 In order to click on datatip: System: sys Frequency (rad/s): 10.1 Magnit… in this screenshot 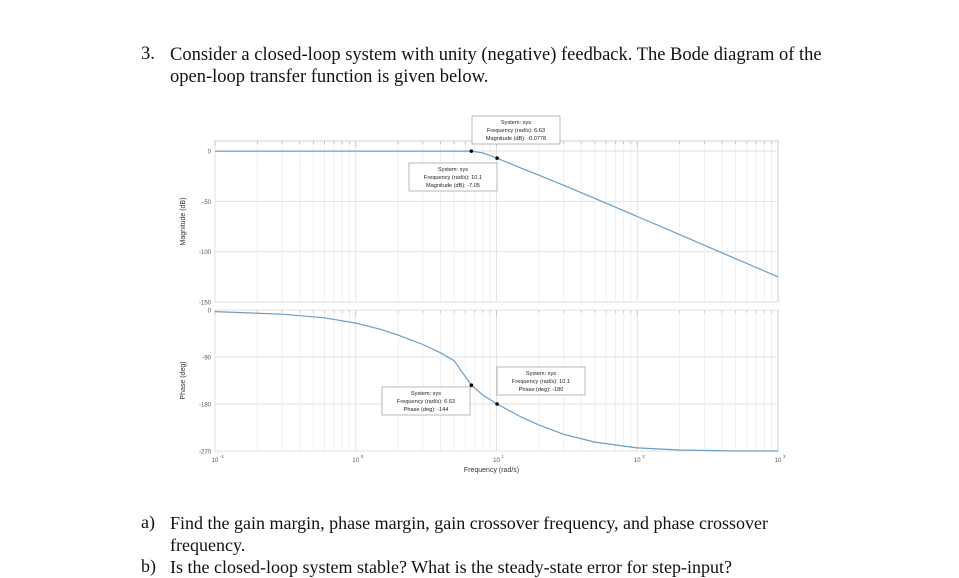, I will do `click(453, 177)`.